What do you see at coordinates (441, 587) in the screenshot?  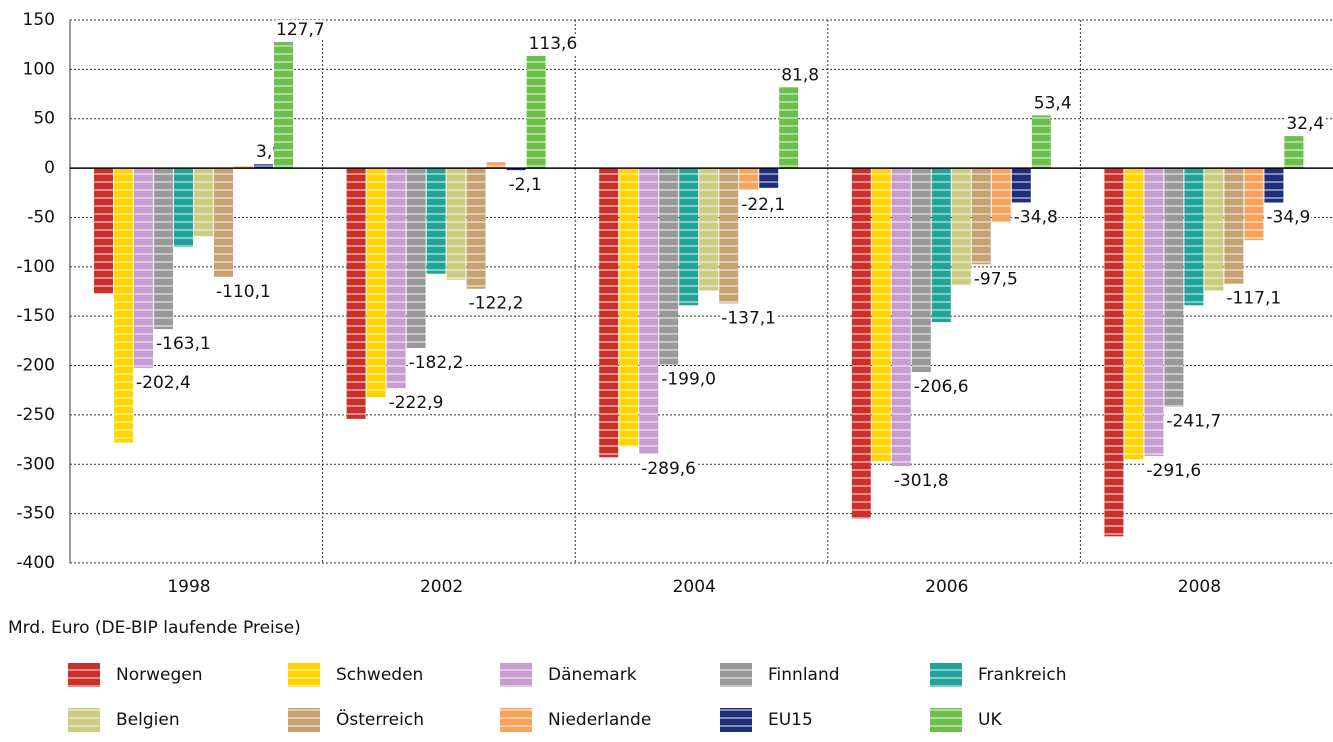 I see `x-tick-label: 2002` at bounding box center [441, 587].